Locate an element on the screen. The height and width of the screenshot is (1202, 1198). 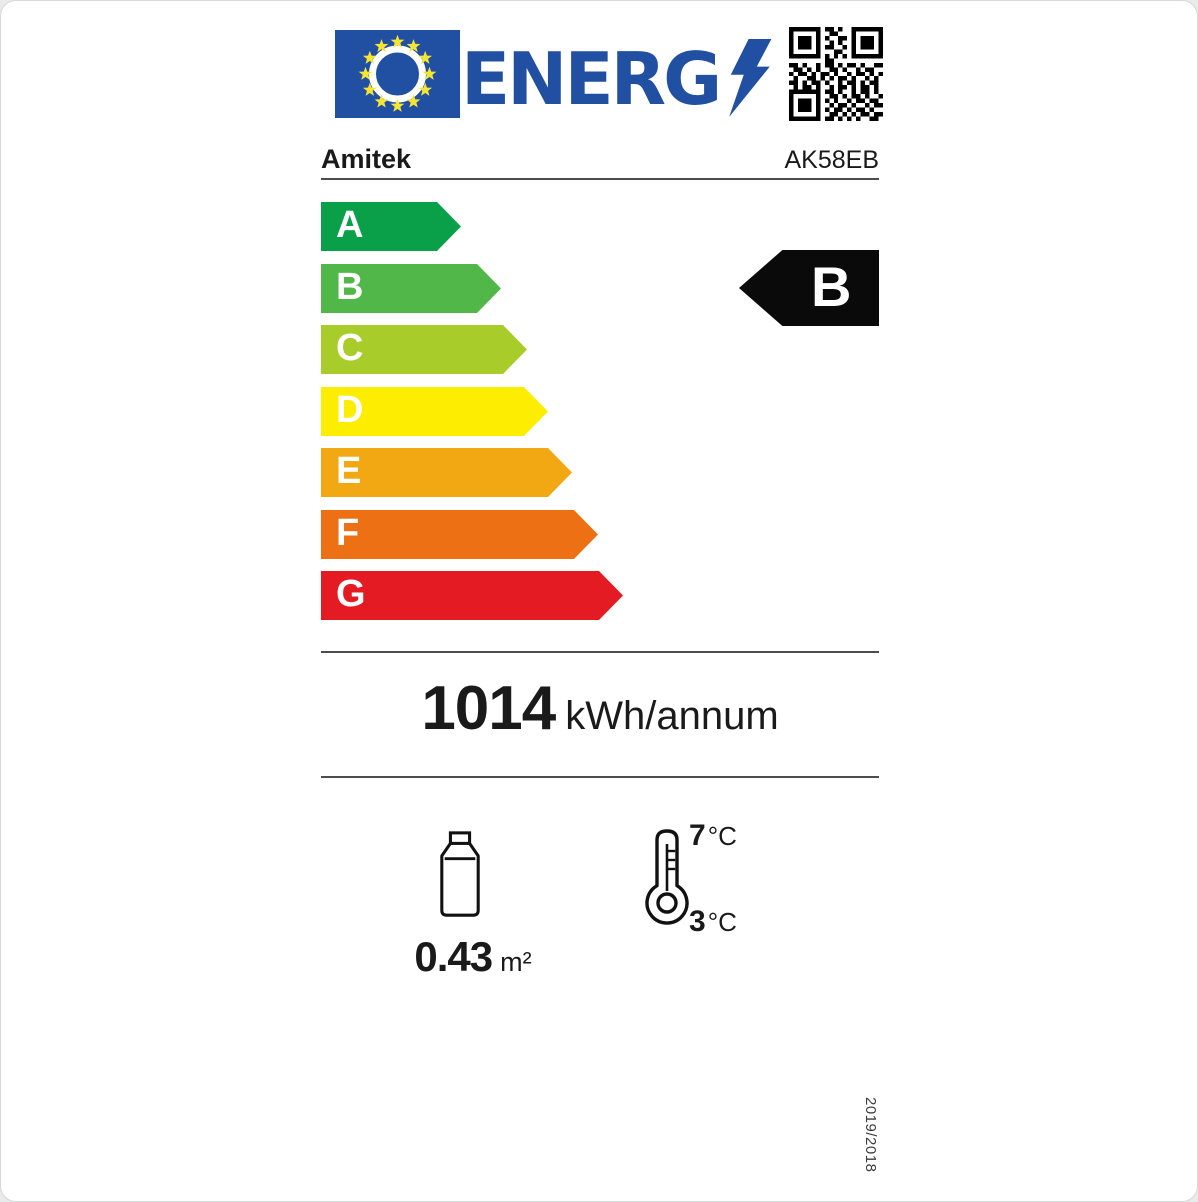
class-arrow-a: A is located at coordinates (391, 226).